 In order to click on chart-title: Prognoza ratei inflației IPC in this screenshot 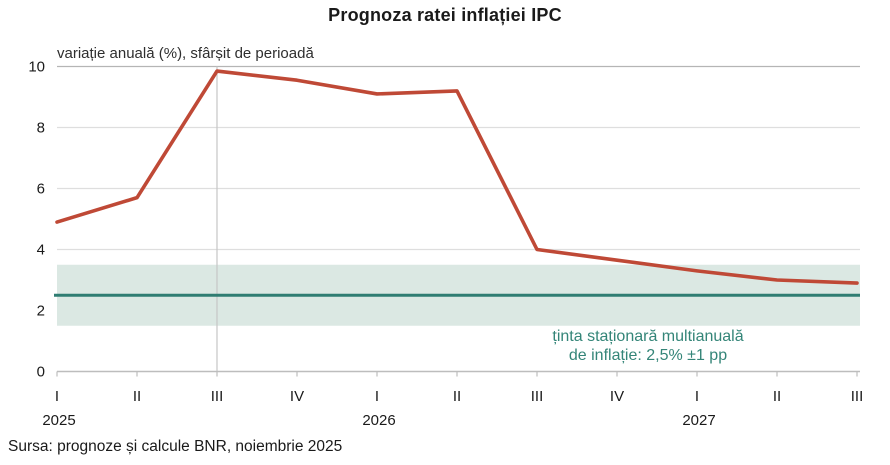, I will do `click(445, 15)`.